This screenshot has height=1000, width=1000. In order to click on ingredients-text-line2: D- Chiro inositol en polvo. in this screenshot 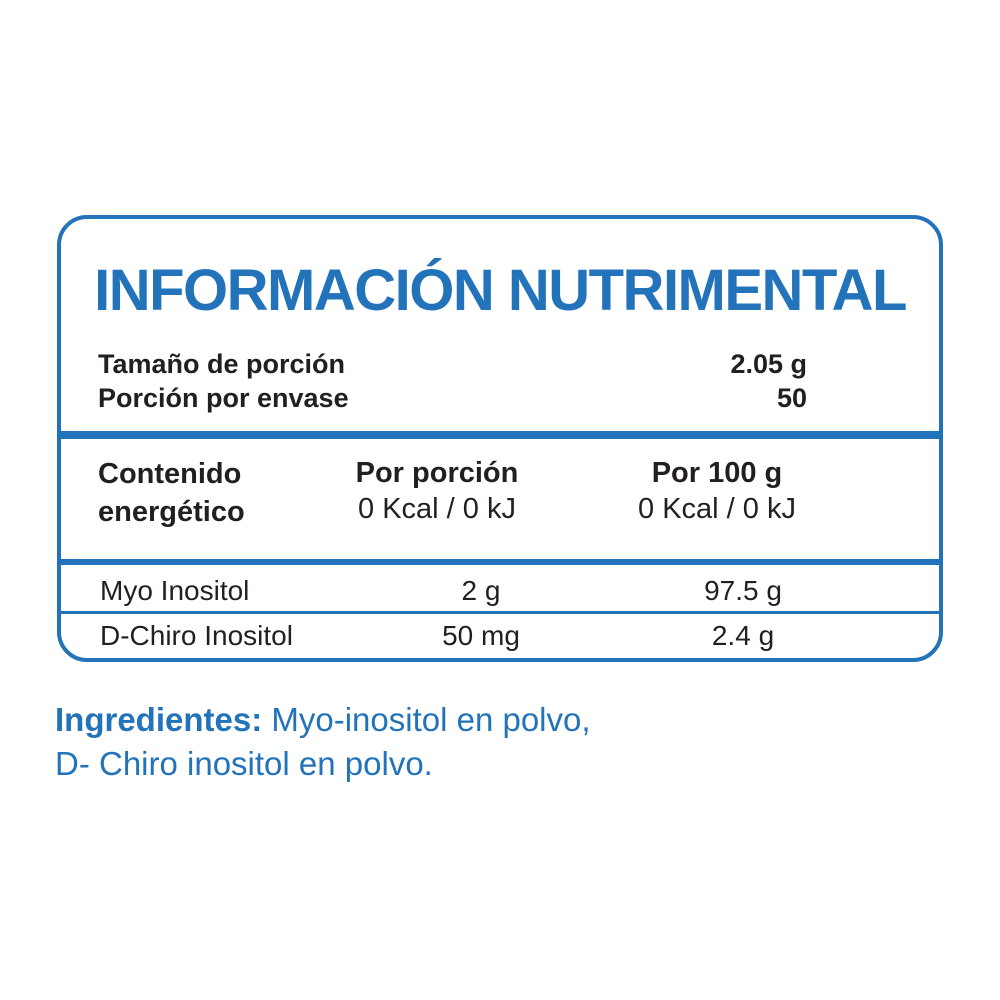, I will do `click(244, 763)`.